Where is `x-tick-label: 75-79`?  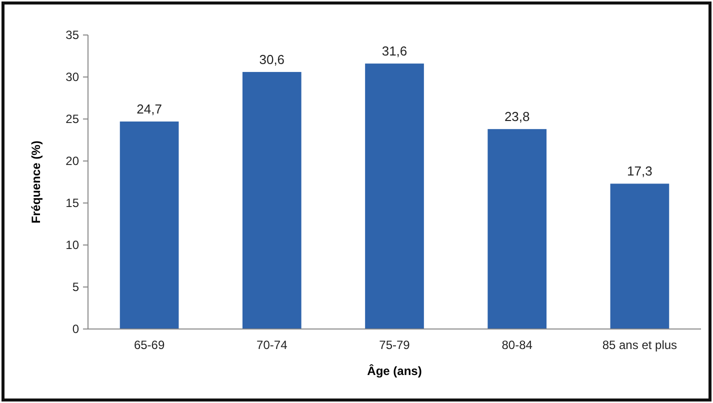
x-tick-label: 75-79 is located at coordinates (394, 345).